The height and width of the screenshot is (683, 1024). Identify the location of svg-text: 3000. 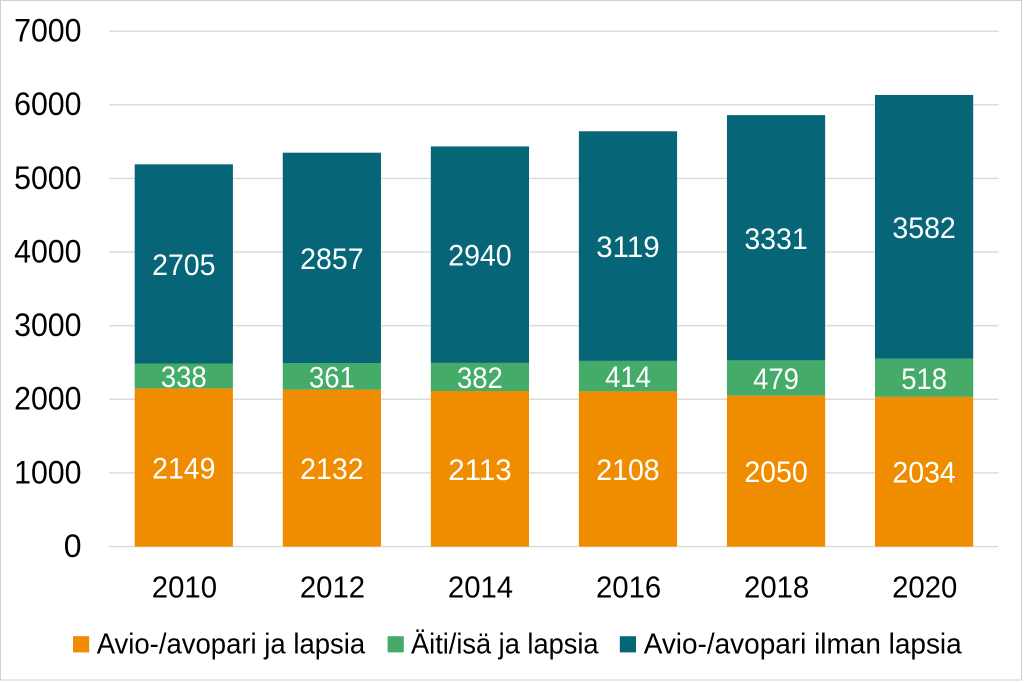
(47, 325).